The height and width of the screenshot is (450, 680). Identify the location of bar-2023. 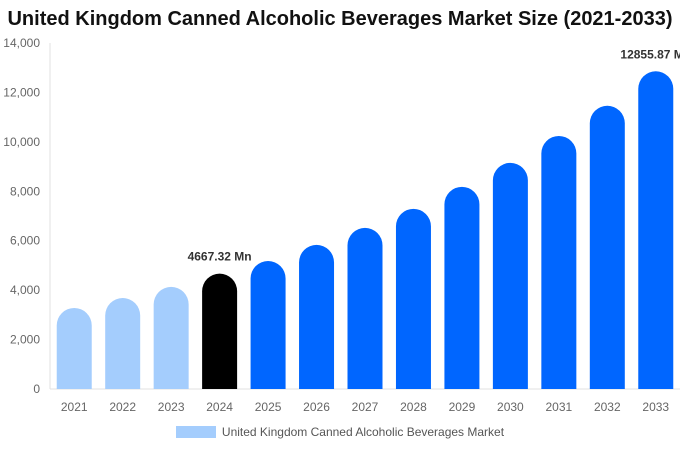
(171, 337).